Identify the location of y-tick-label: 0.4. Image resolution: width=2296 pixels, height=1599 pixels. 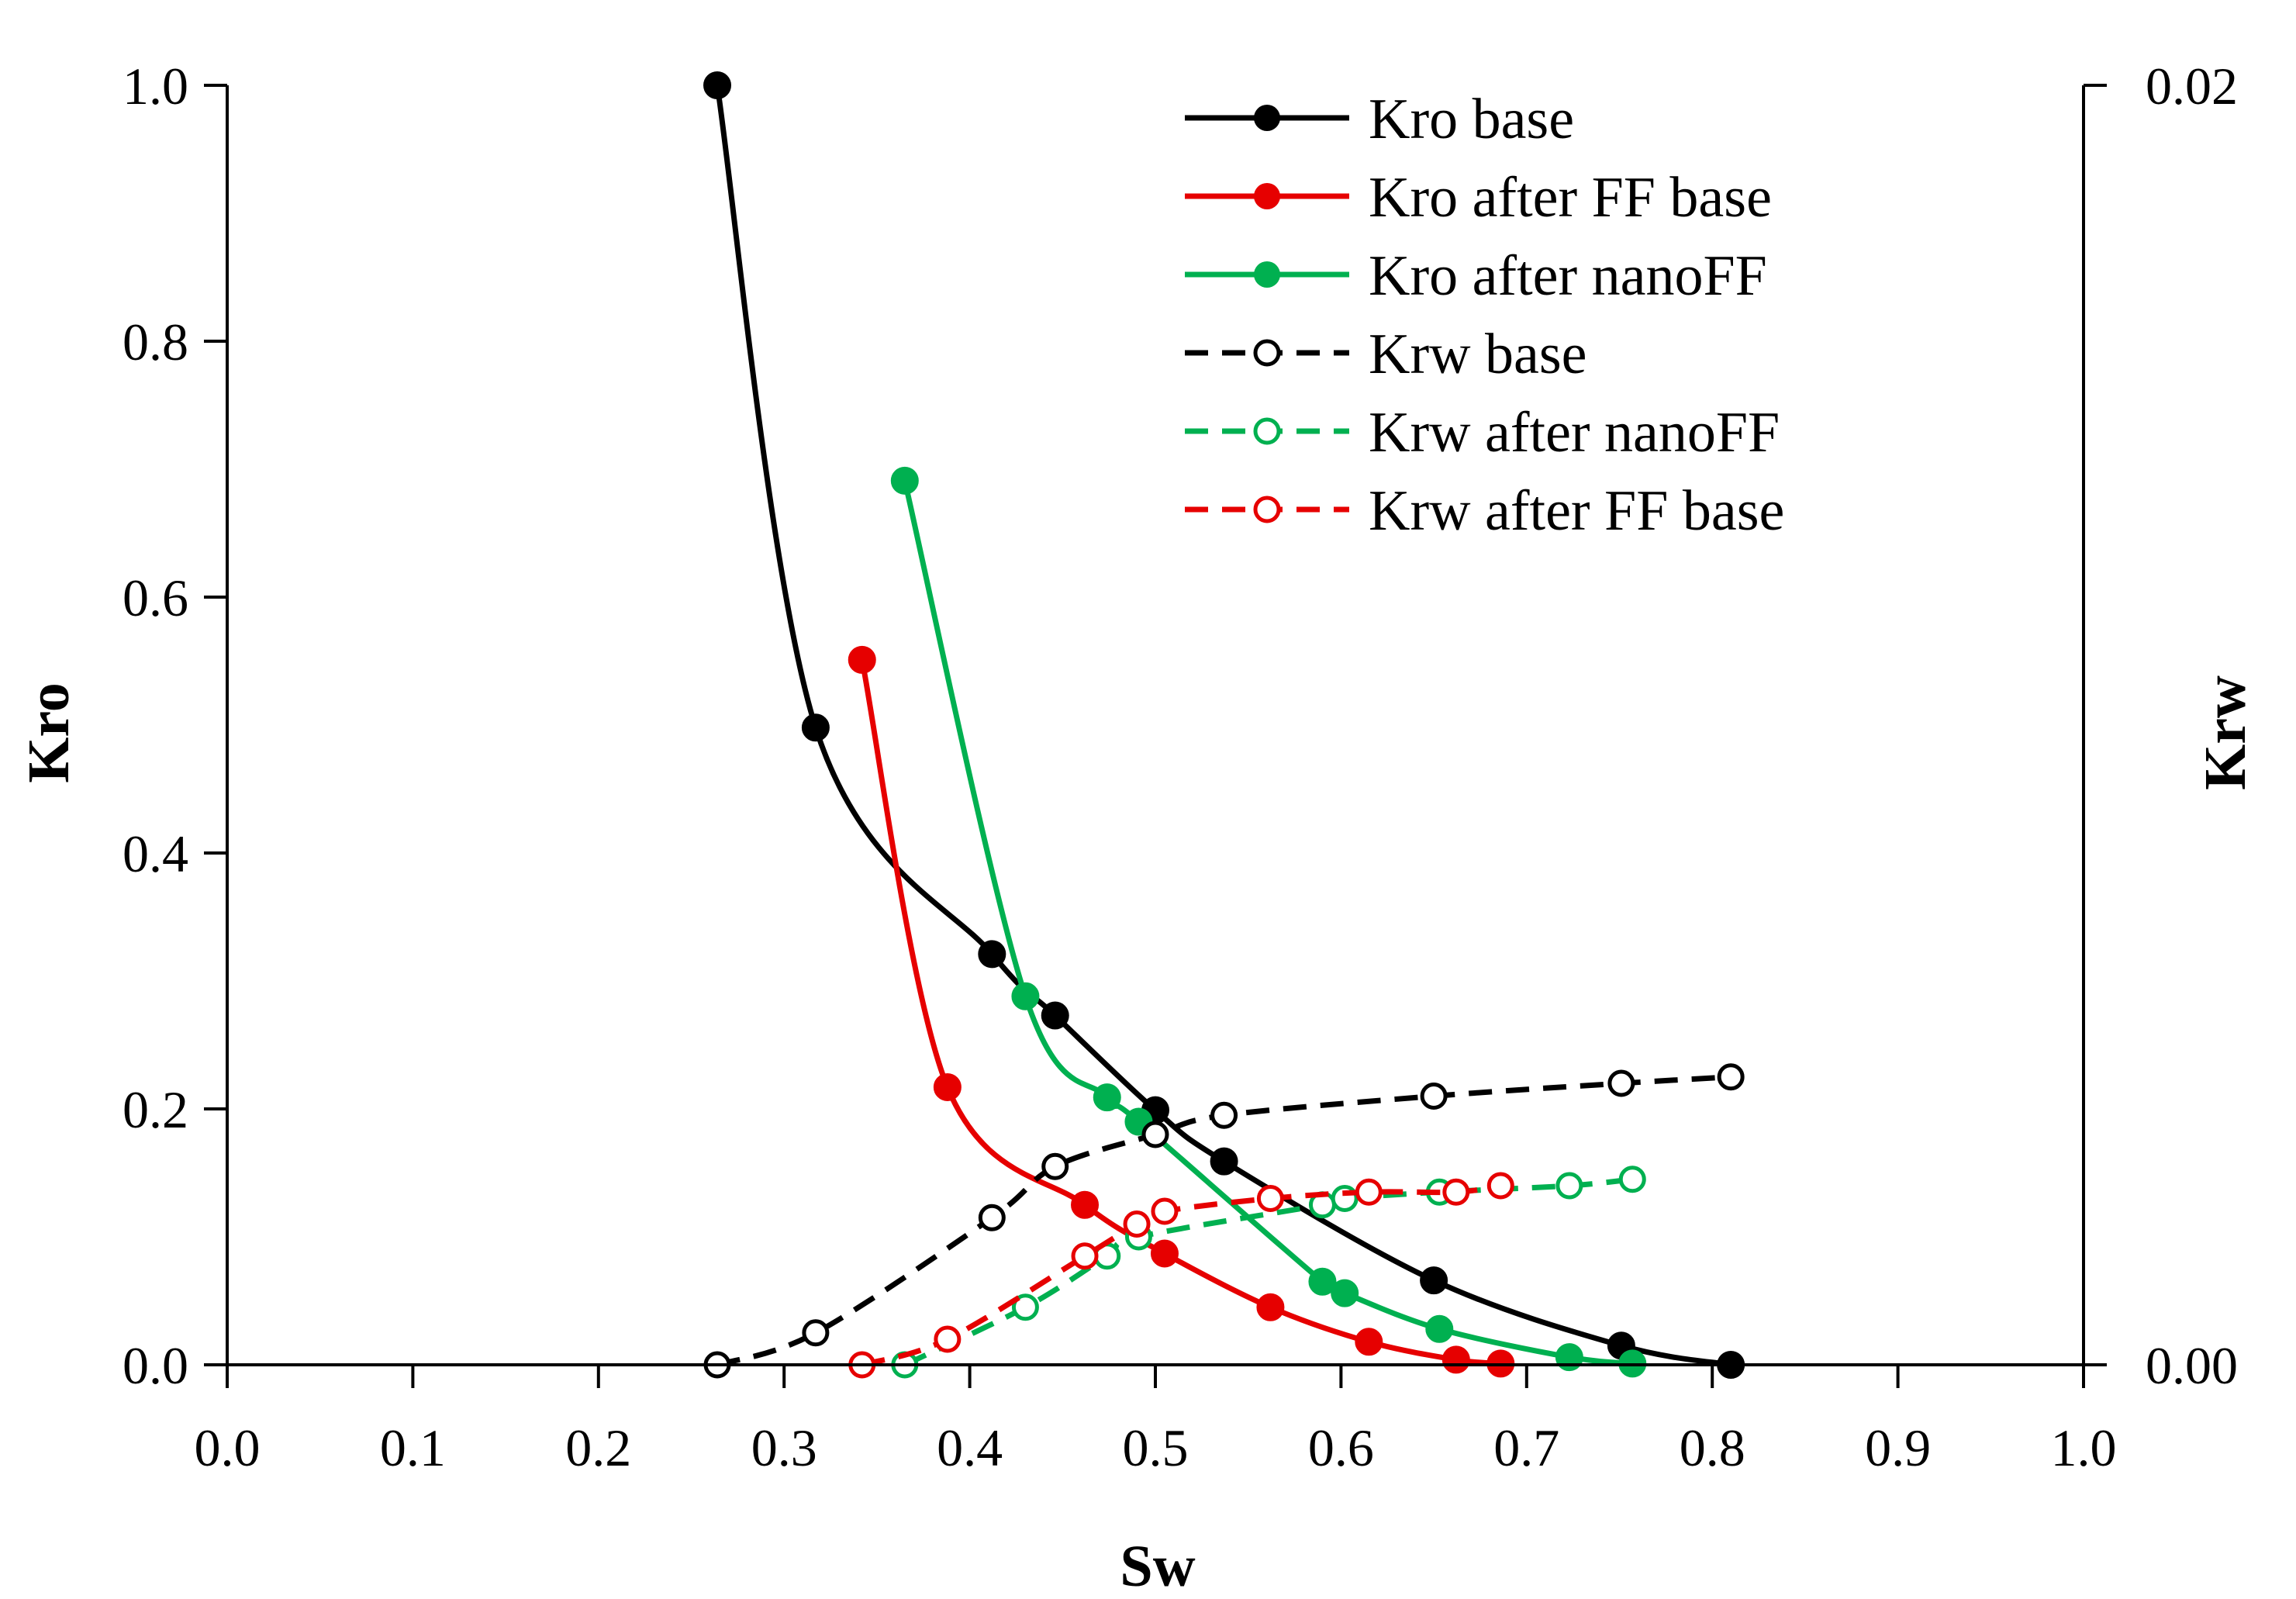
(155, 854).